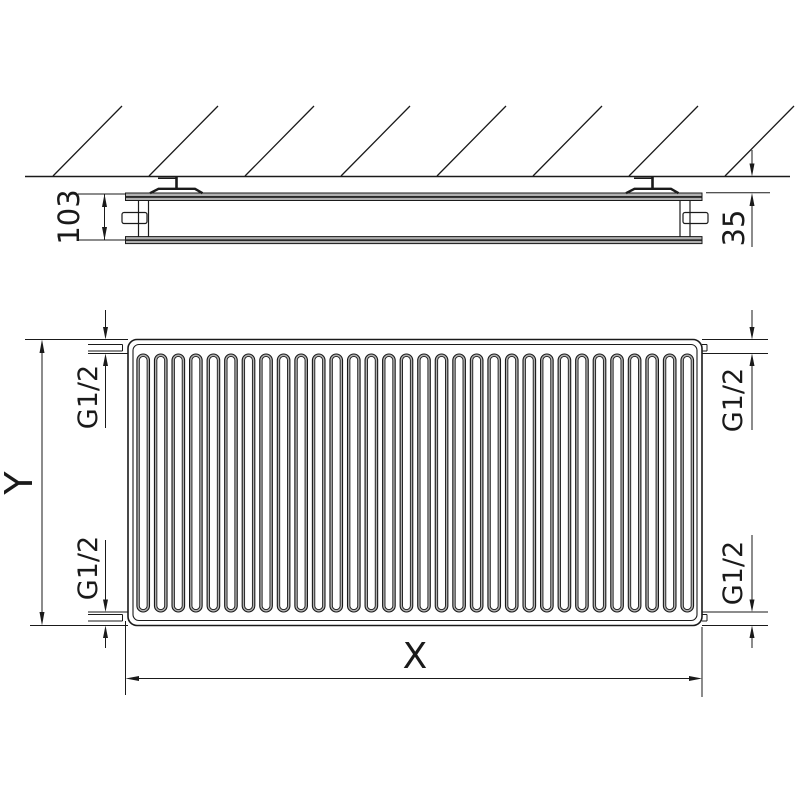 This screenshot has height=800, width=800. What do you see at coordinates (695, 678) in the screenshot?
I see `arrow-right-icon` at bounding box center [695, 678].